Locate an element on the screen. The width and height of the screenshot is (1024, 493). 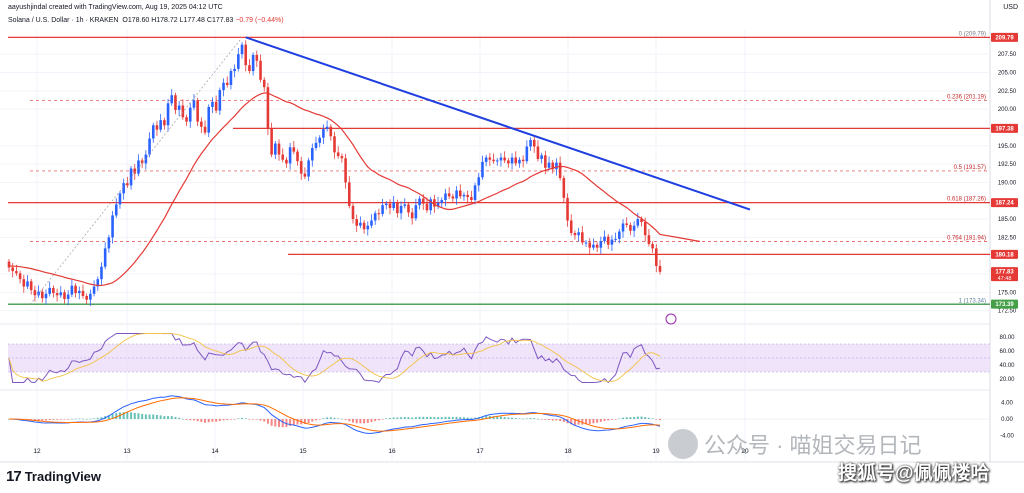
symbol-label: Solana / U.S. Dollar · 1h · KRAKEN is located at coordinates (63, 20).